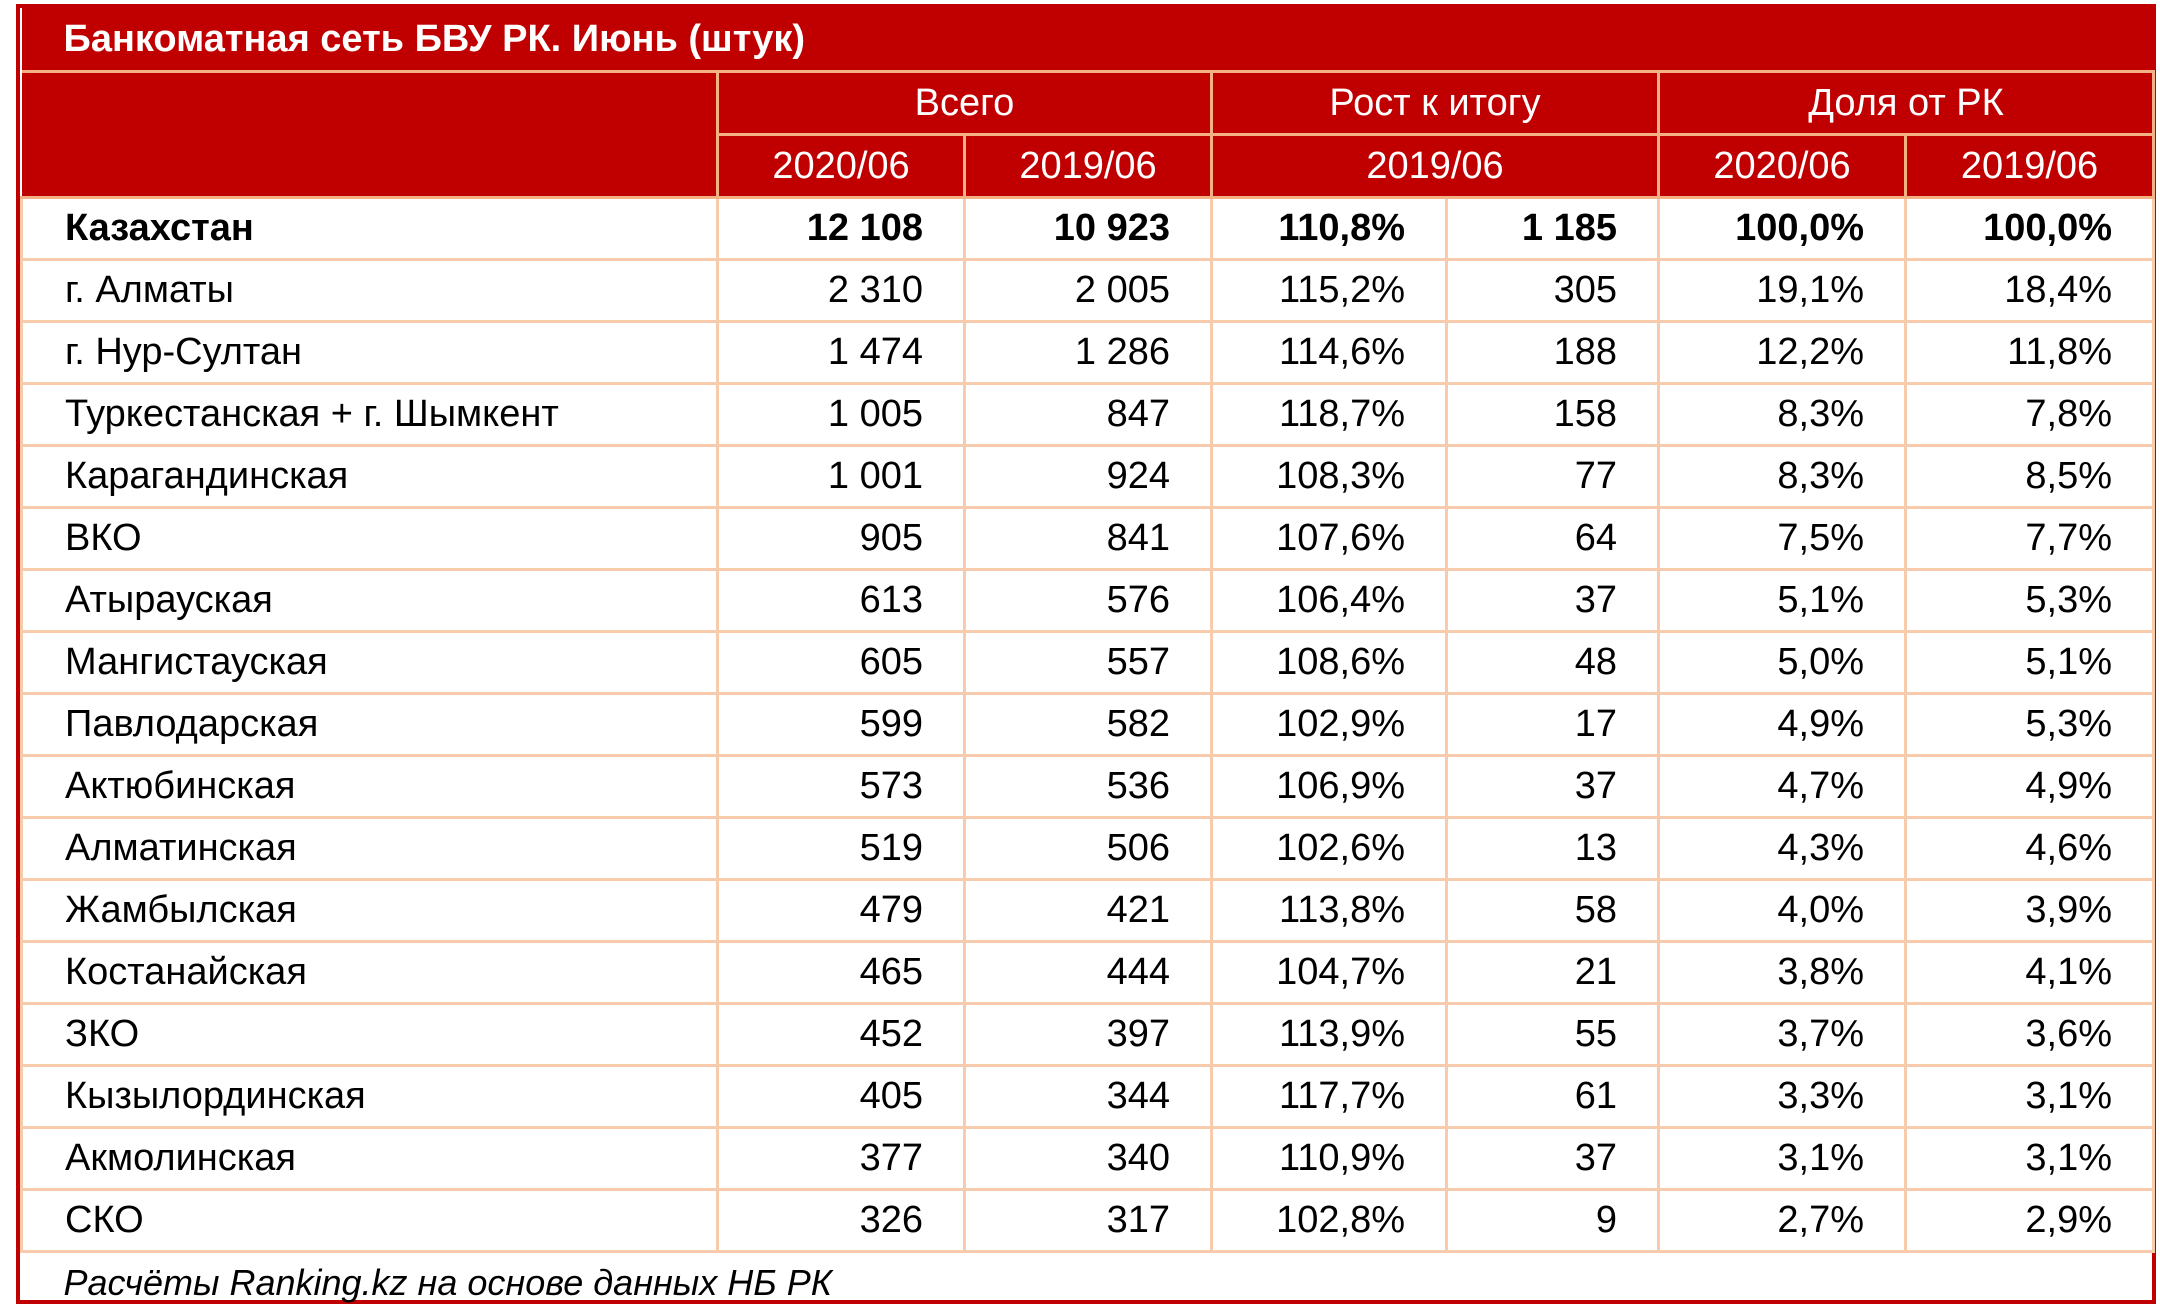  I want to click on total-2020-cell: 326, so click(841, 1221).